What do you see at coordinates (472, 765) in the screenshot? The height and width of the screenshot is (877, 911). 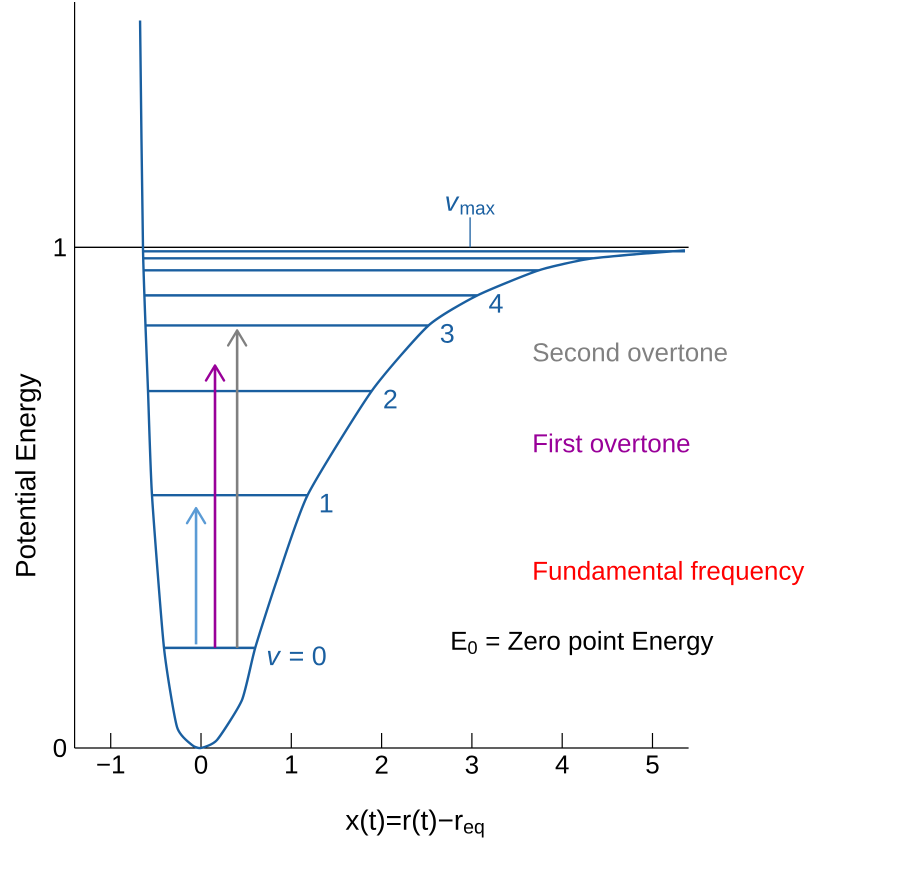 I see `x-tick-label: 3` at bounding box center [472, 765].